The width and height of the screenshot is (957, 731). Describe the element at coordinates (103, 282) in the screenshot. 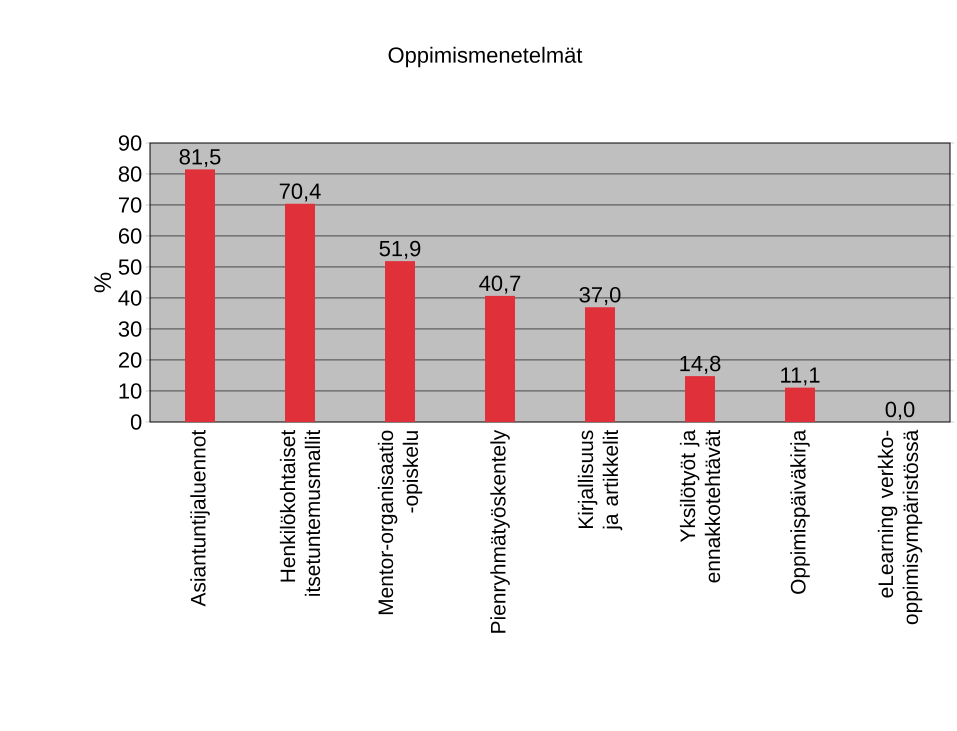

I see `y-axis-title: %` at that location.